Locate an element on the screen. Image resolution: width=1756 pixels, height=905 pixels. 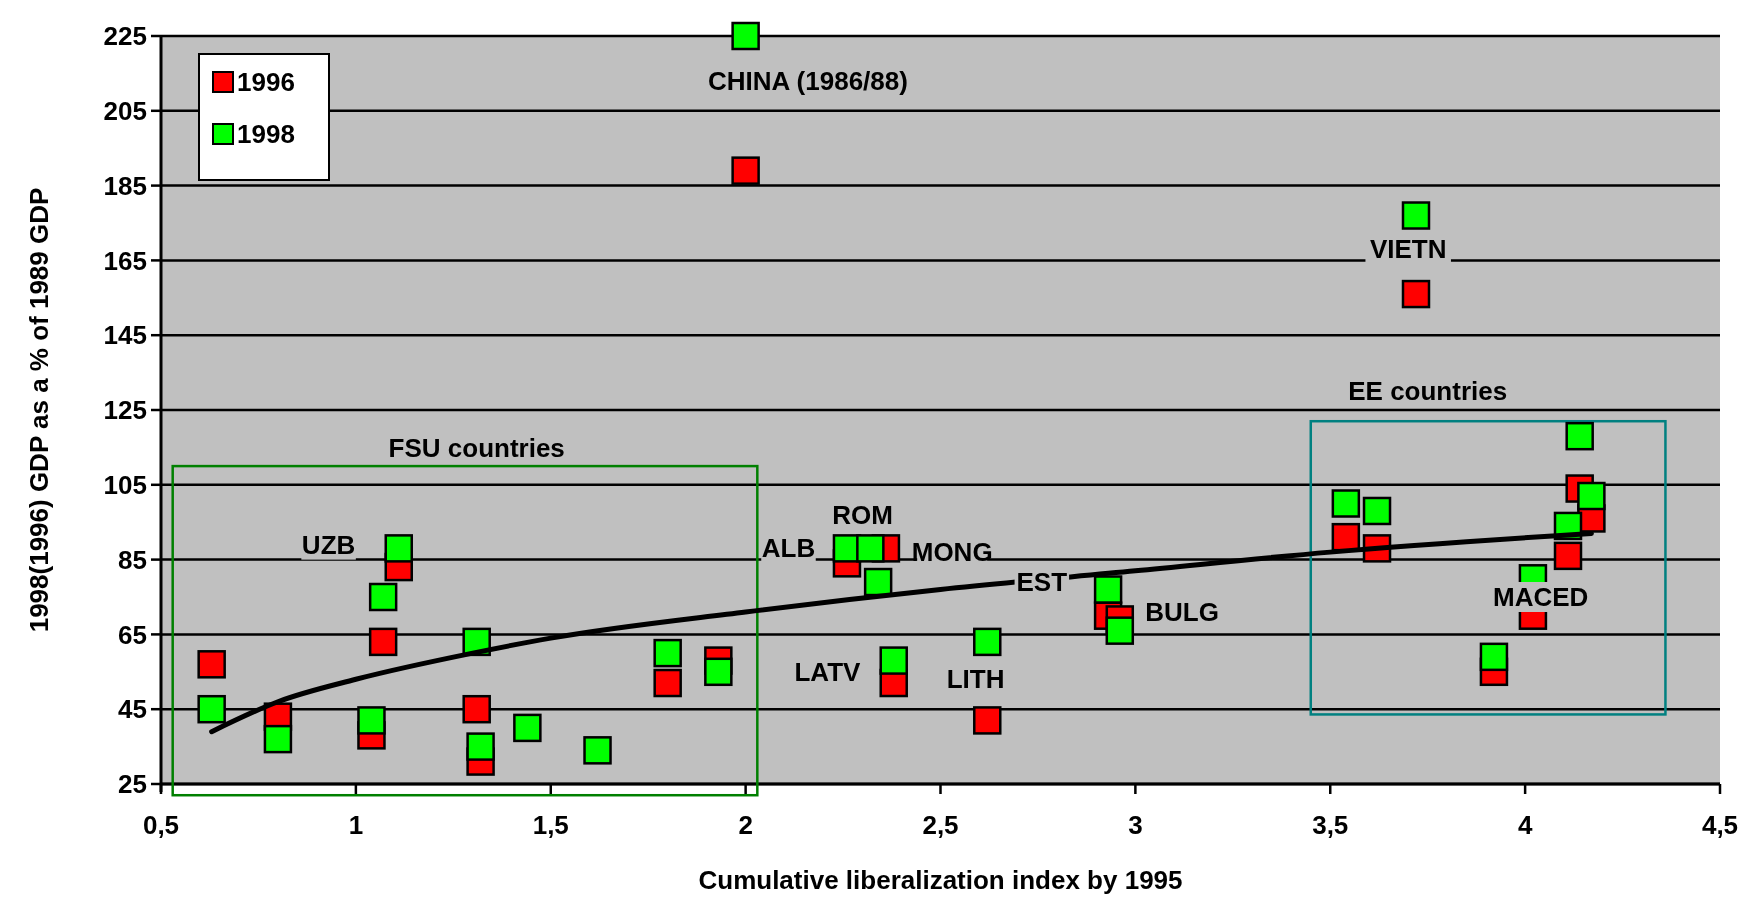
x-tick-label: 2,5 is located at coordinates (940, 825).